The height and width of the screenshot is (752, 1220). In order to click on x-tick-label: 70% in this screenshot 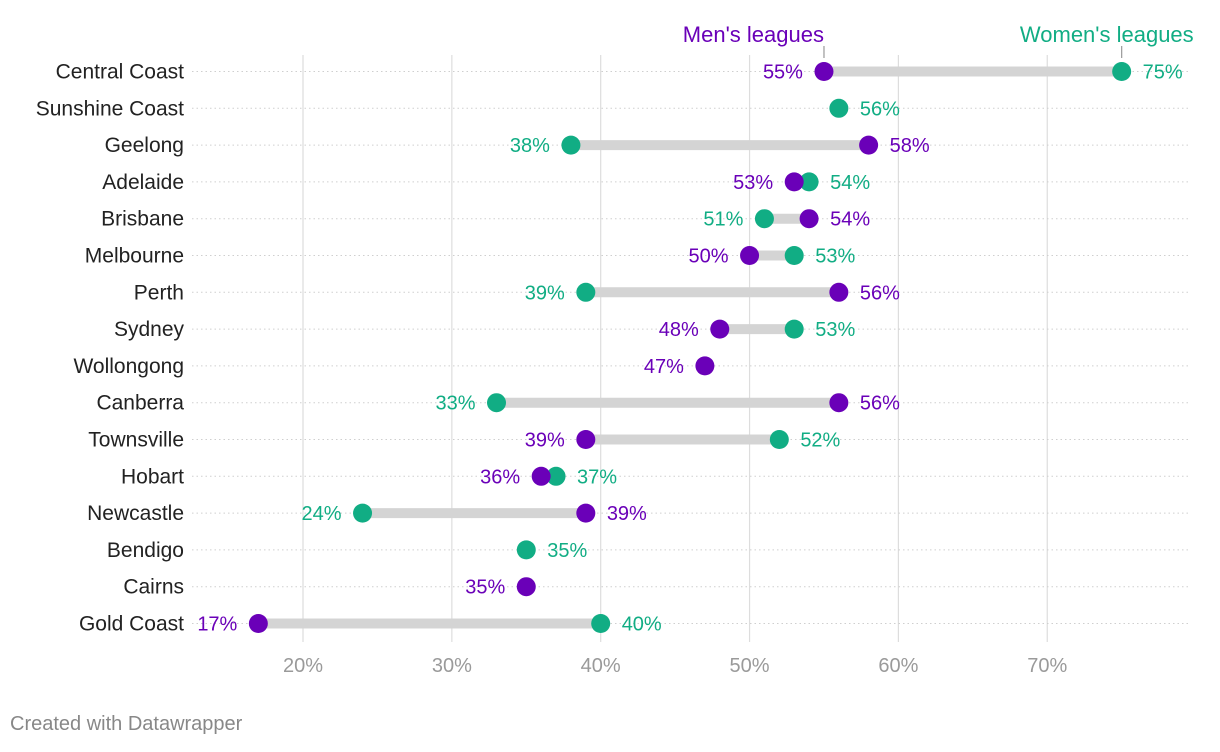, I will do `click(1047, 666)`.